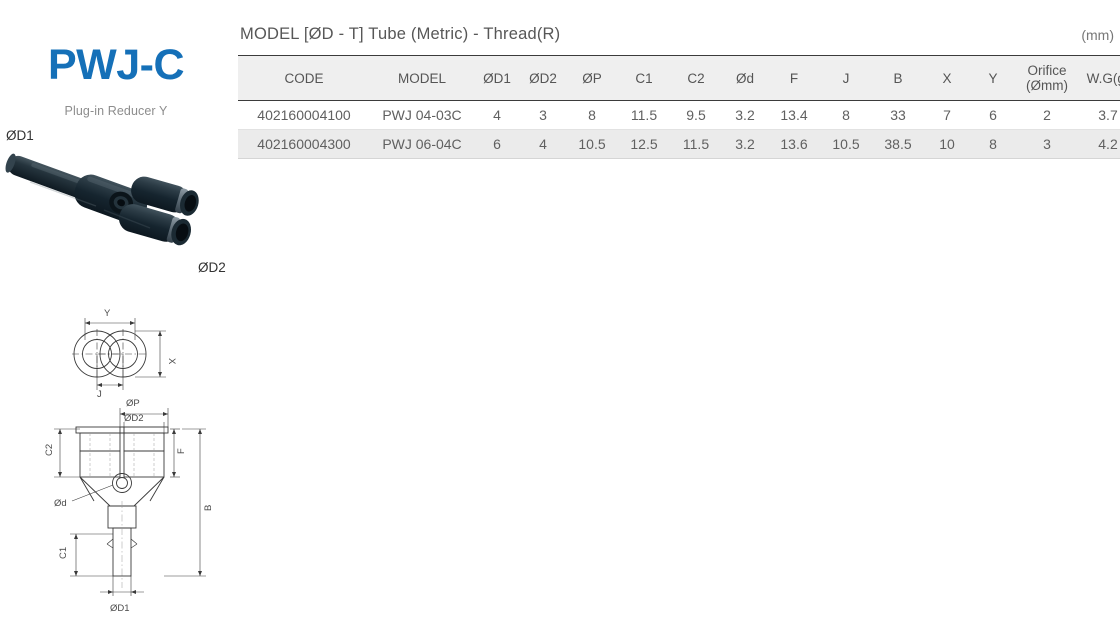 Image resolution: width=1120 pixels, height=617 pixels. Describe the element at coordinates (1097, 35) in the screenshot. I see `unit-note: (mm)` at that location.